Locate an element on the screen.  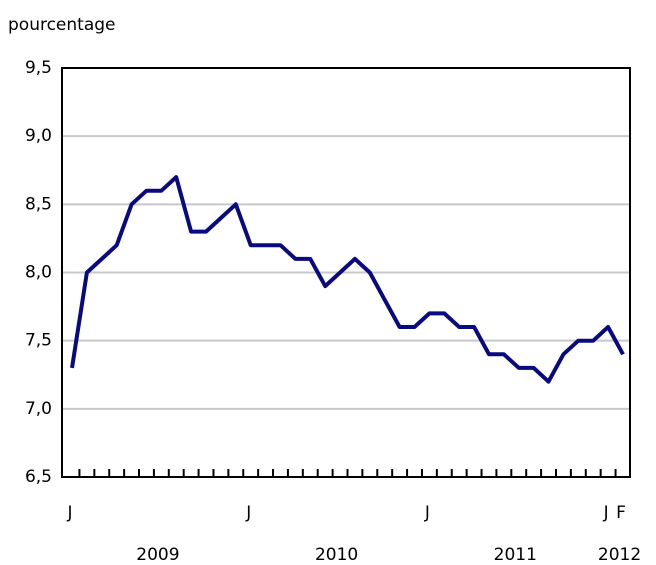
y-axis-label: pourcentage is located at coordinates (62, 25).